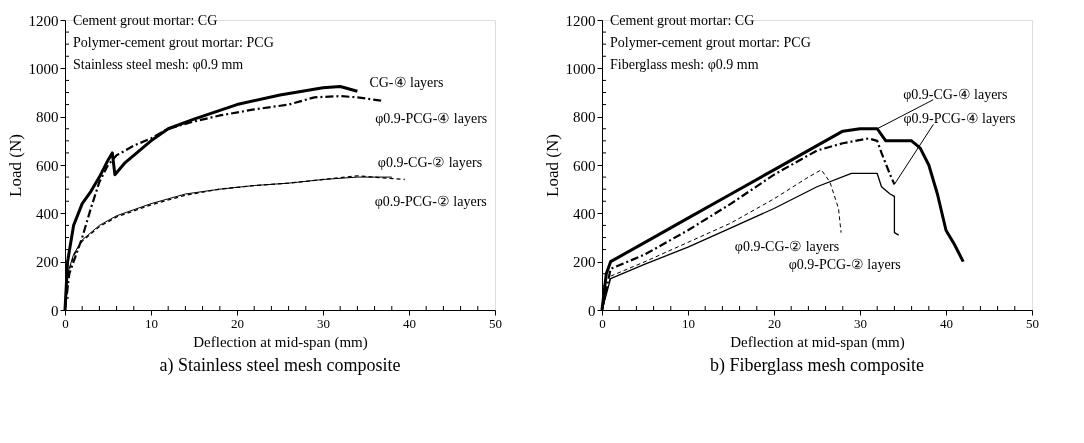  What do you see at coordinates (431, 118) in the screenshot?
I see `series-label: φ0.9-PCG-④ layers` at bounding box center [431, 118].